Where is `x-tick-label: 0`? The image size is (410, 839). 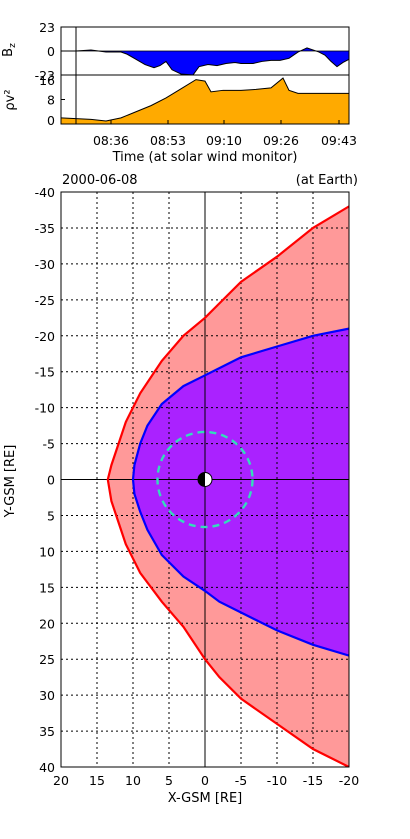 x-tick-label: 0 is located at coordinates (205, 780).